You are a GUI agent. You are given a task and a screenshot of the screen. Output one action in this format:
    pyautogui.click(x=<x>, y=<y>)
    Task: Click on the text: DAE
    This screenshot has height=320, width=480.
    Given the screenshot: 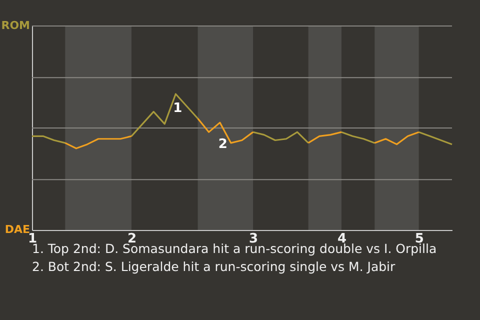 What is the action you would take?
    pyautogui.click(x=17, y=229)
    